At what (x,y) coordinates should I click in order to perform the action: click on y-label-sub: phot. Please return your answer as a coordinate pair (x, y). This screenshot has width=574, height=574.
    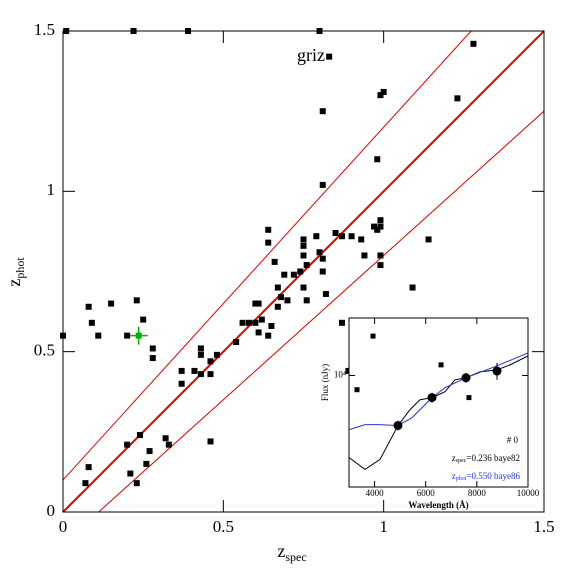
    Looking at the image, I should click on (20, 268).